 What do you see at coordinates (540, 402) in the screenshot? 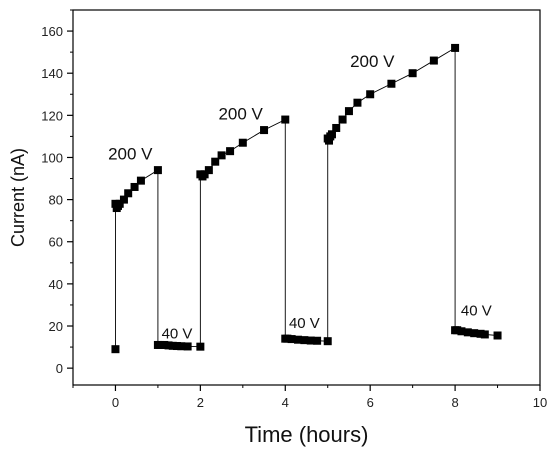
I see `x-tick-label: 10` at bounding box center [540, 402].